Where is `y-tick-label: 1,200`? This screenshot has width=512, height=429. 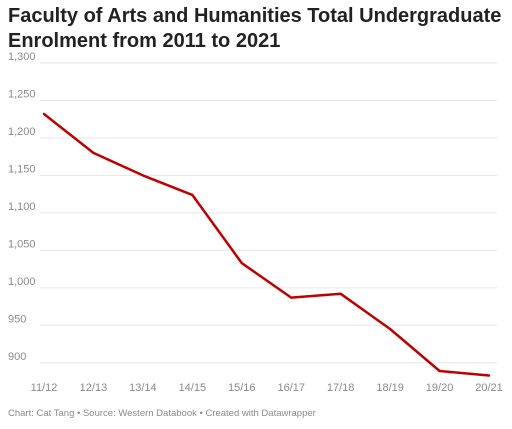
y-tick-label: 1,200 is located at coordinates (22, 132).